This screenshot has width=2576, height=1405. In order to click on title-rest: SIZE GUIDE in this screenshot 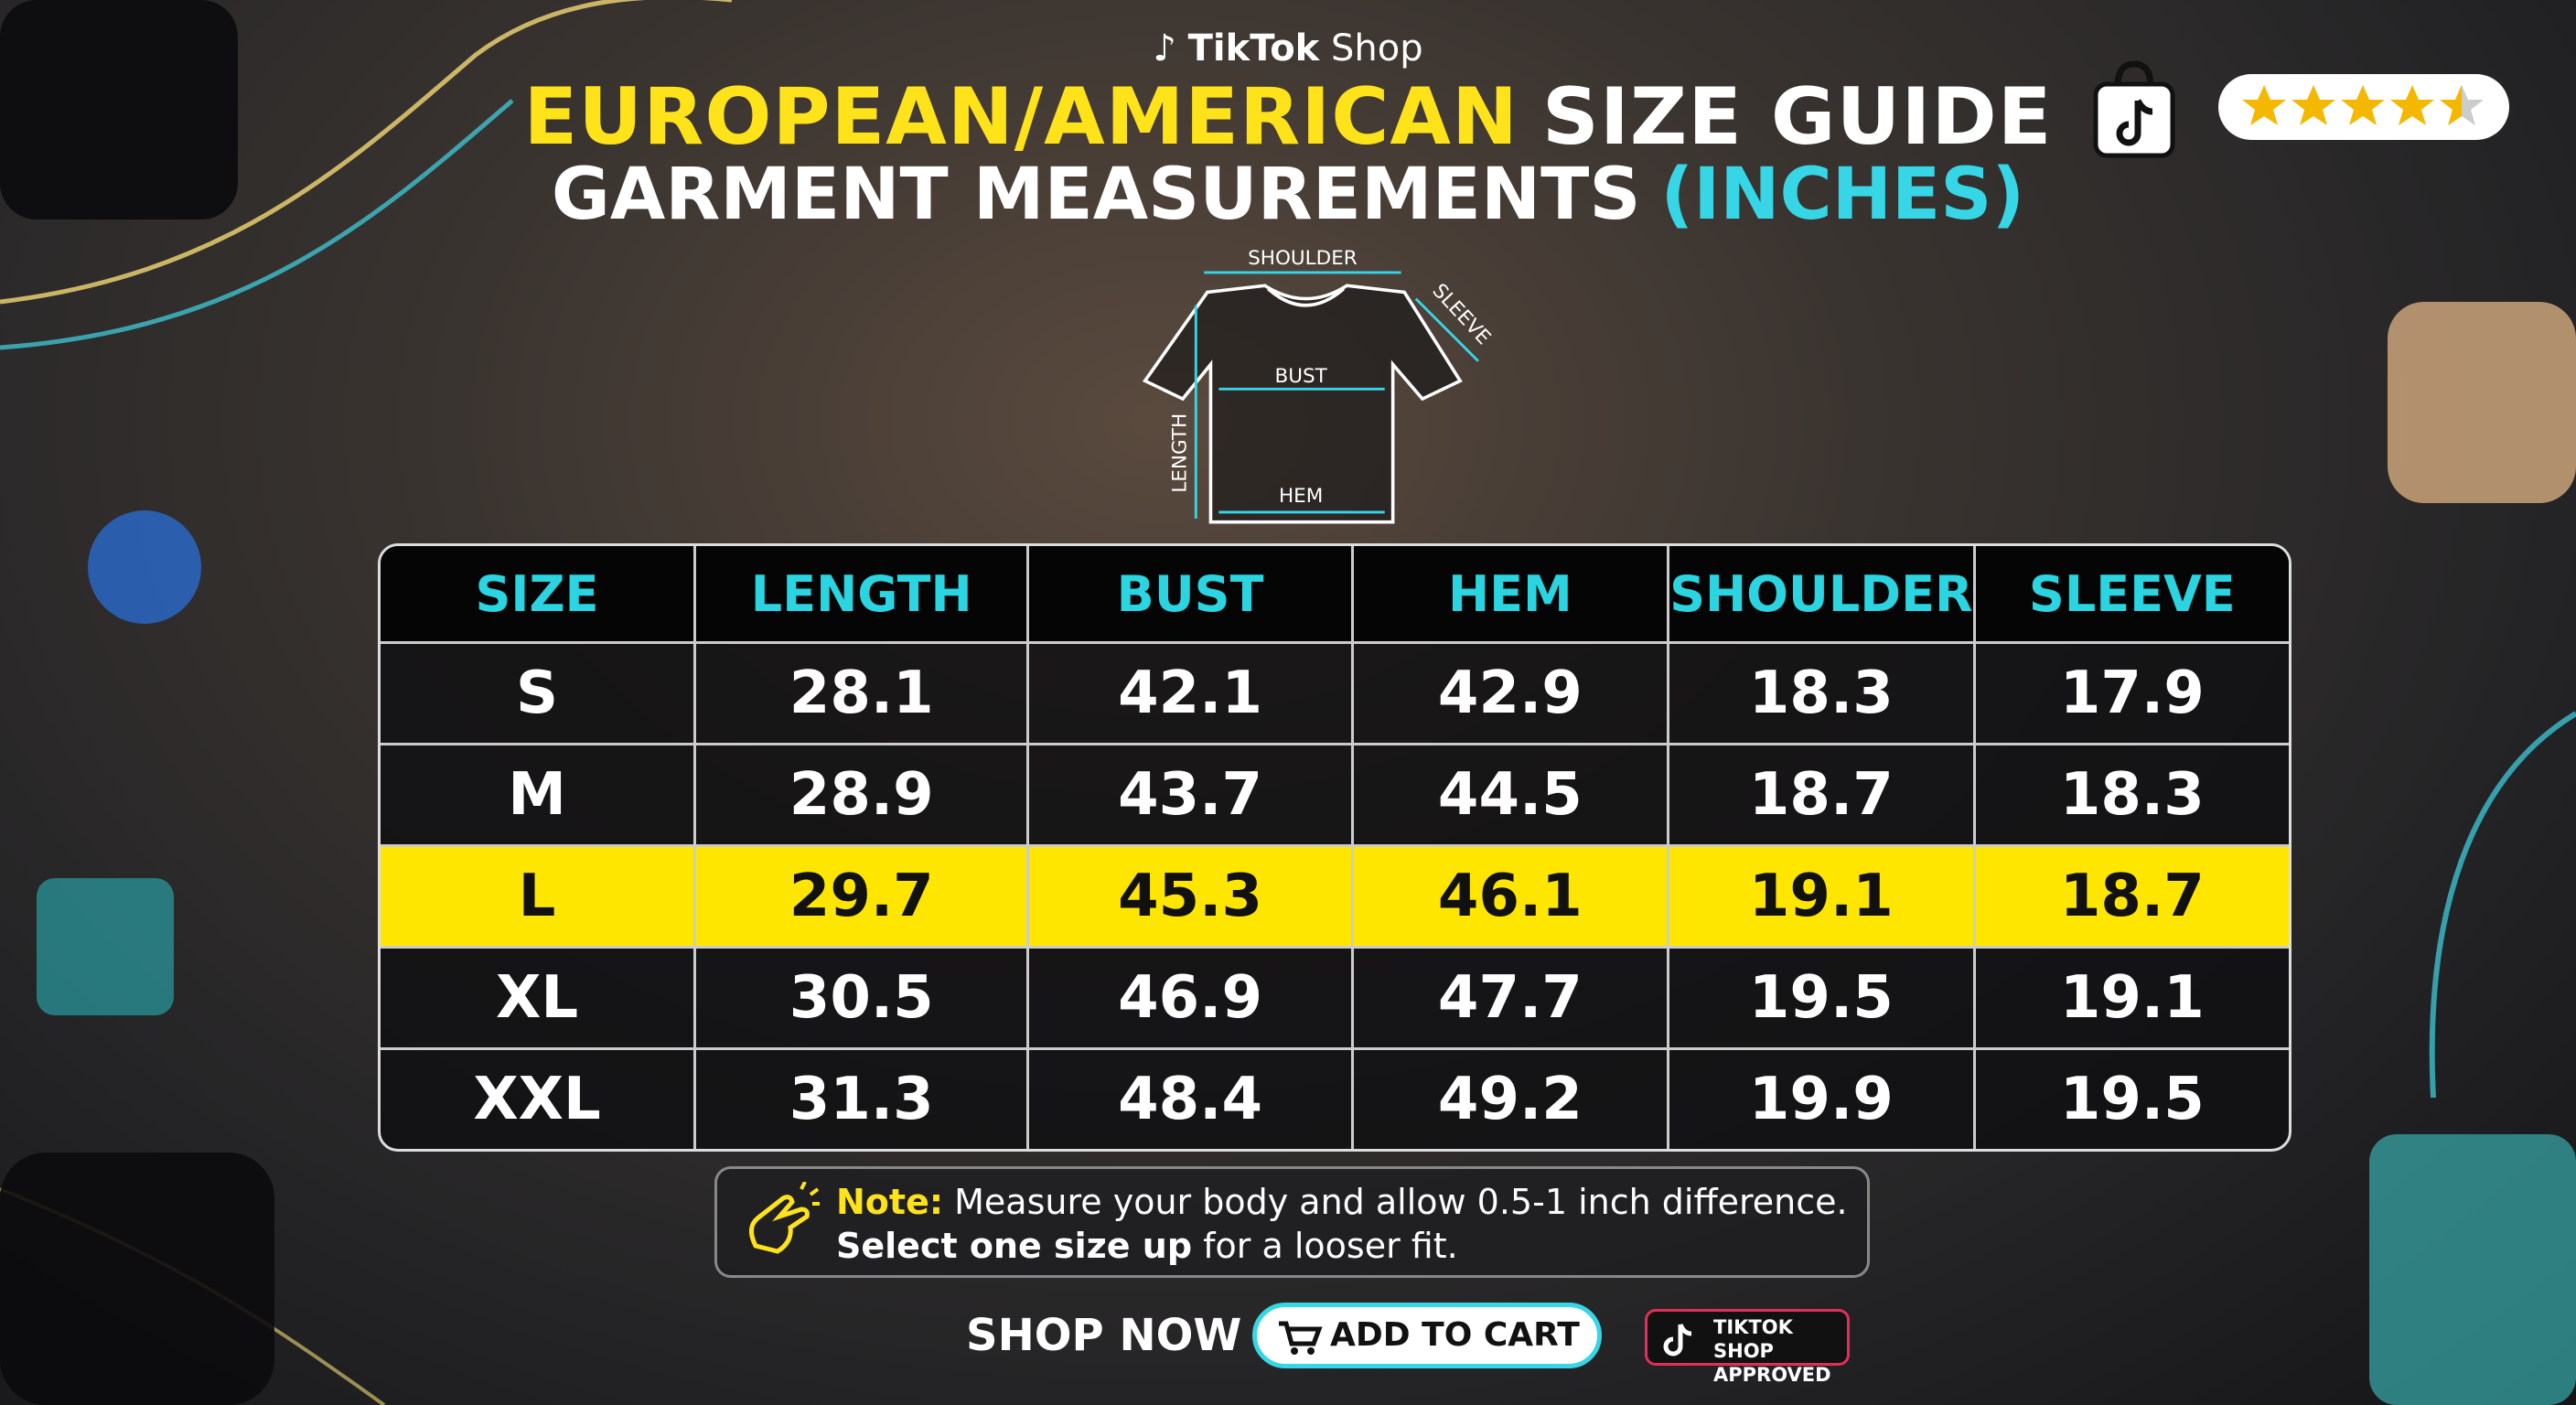, I will do `click(1797, 117)`.